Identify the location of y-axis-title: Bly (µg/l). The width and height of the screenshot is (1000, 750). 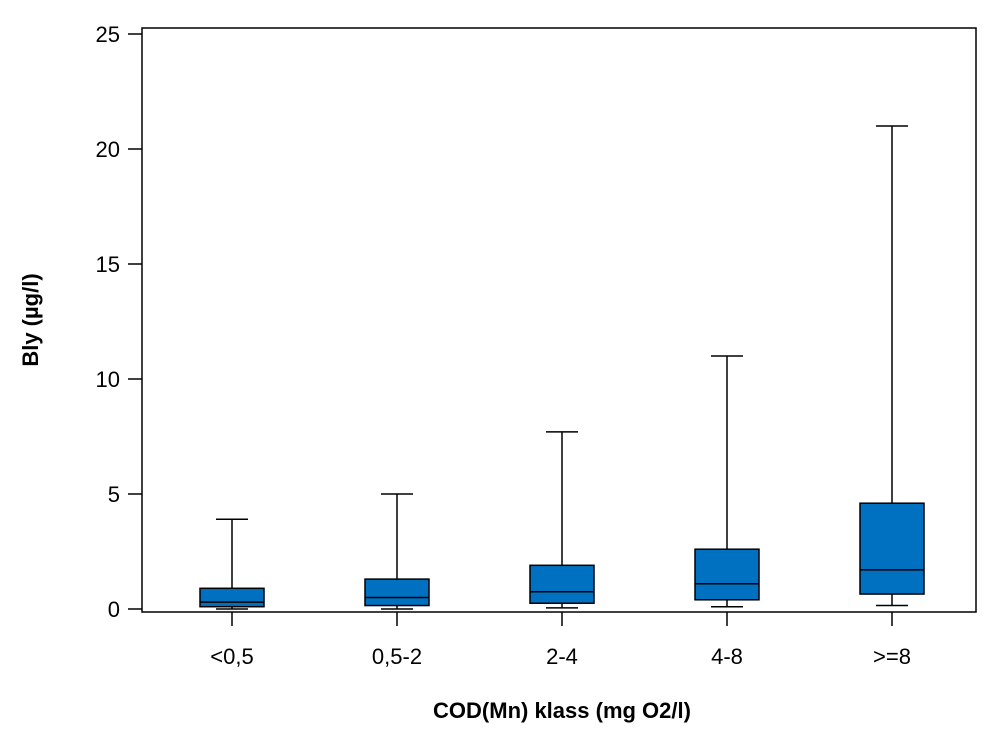
(30, 319).